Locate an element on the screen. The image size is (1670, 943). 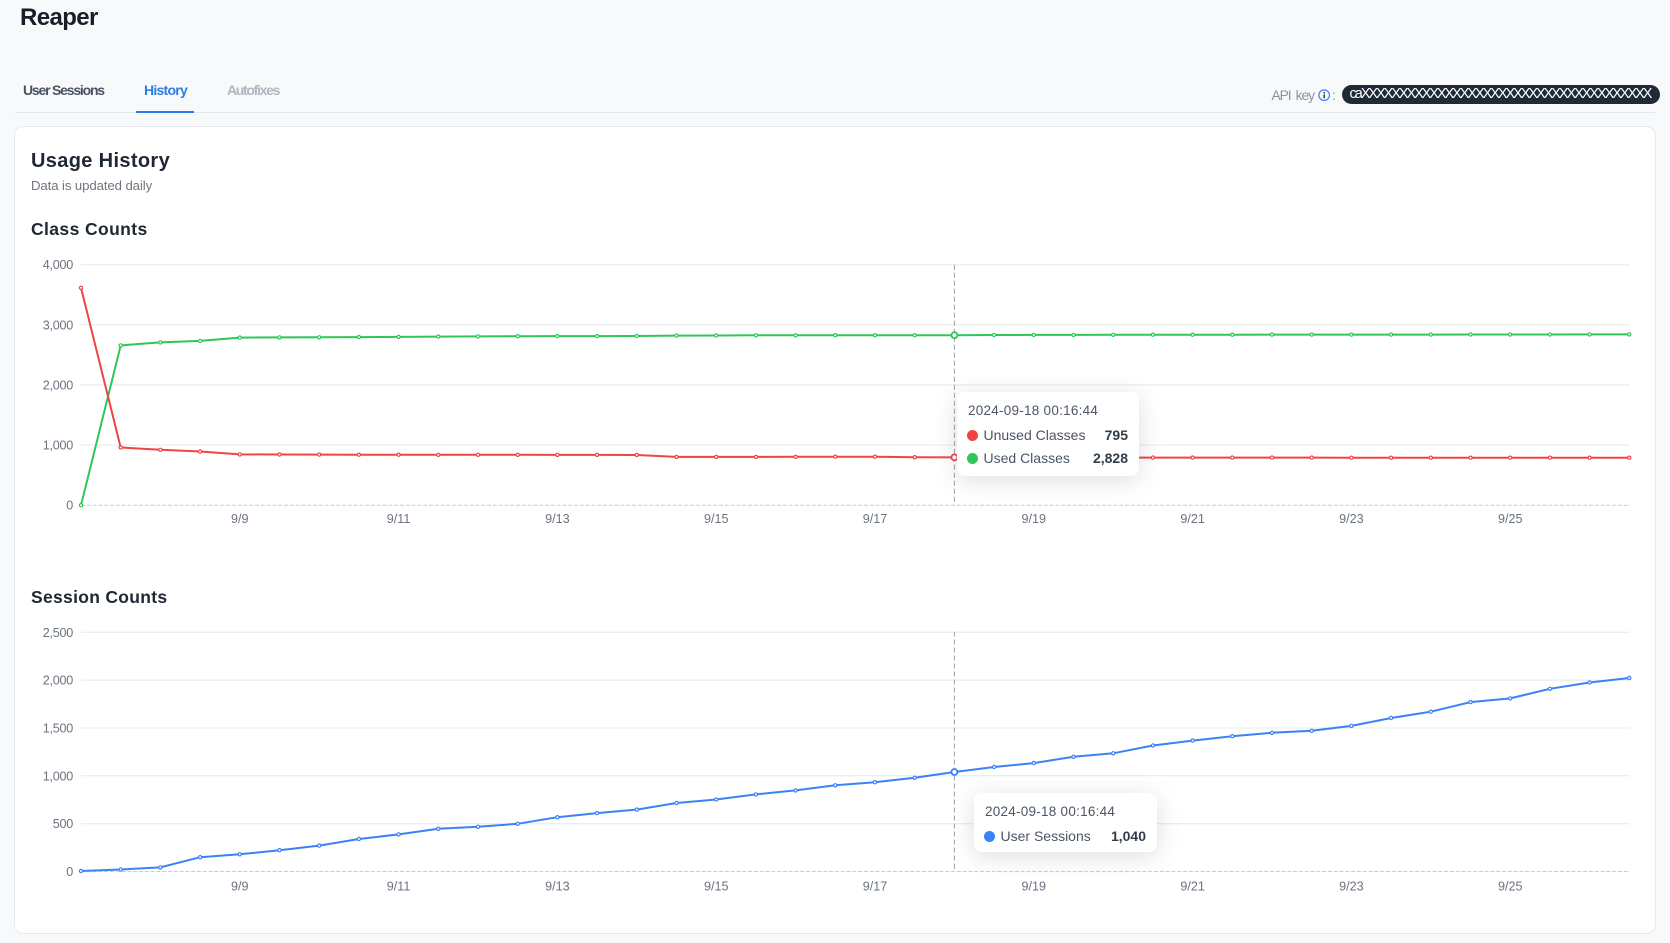
svg-text: 500 is located at coordinates (63, 824).